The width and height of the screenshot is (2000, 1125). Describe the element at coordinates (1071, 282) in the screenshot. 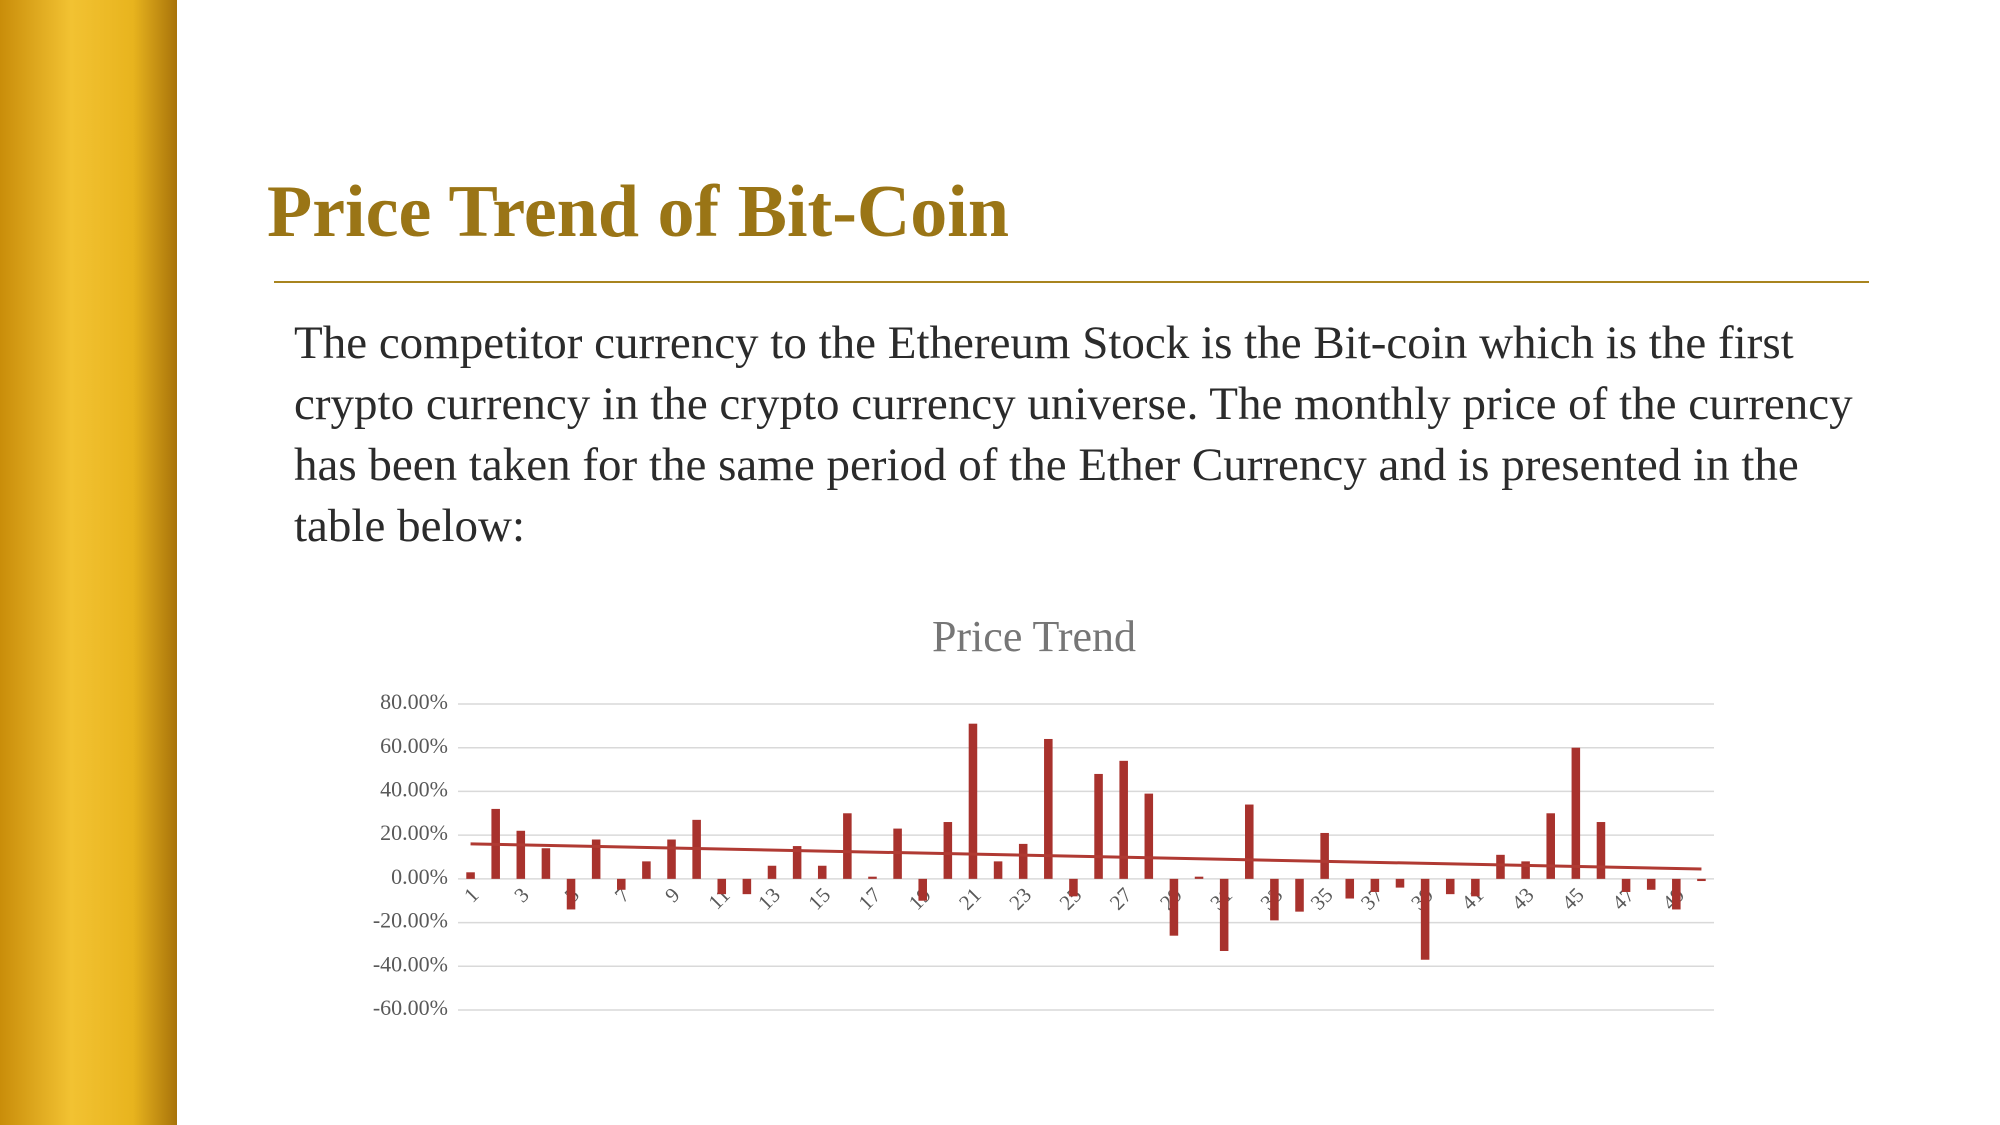

I see `title-rule` at that location.